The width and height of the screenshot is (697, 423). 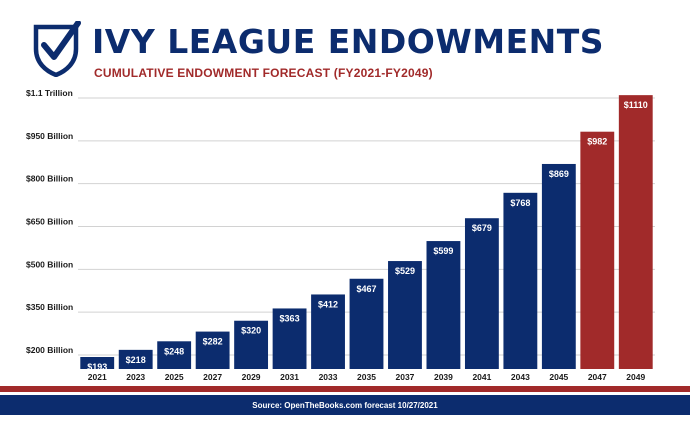 What do you see at coordinates (366, 377) in the screenshot?
I see `x-tick-label: 2035` at bounding box center [366, 377].